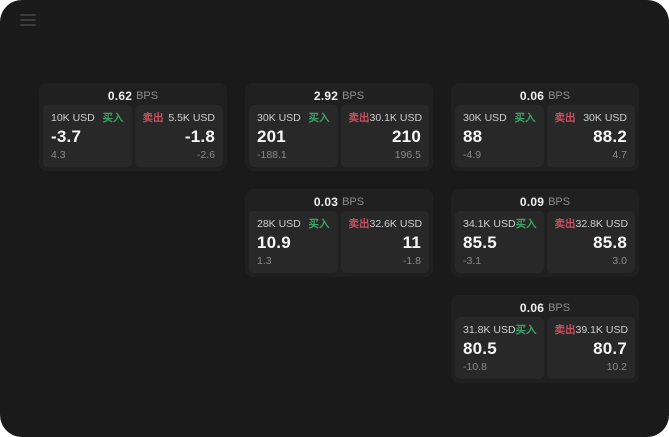  Describe the element at coordinates (178, 136) in the screenshot. I see `sell-panel: 卖出 5.5K USD -1.8 -2.6` at that location.